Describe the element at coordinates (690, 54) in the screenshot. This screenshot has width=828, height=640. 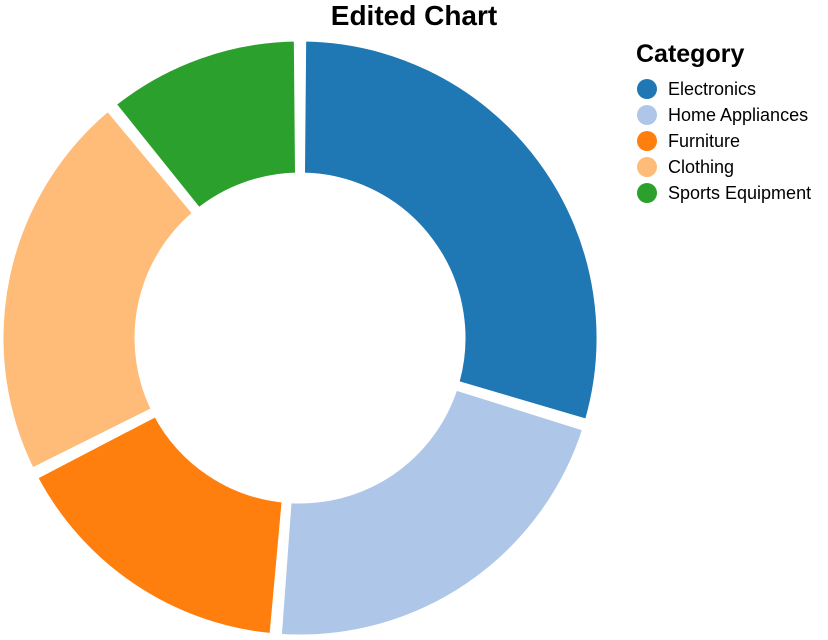
I see `legend-title: Category` at that location.